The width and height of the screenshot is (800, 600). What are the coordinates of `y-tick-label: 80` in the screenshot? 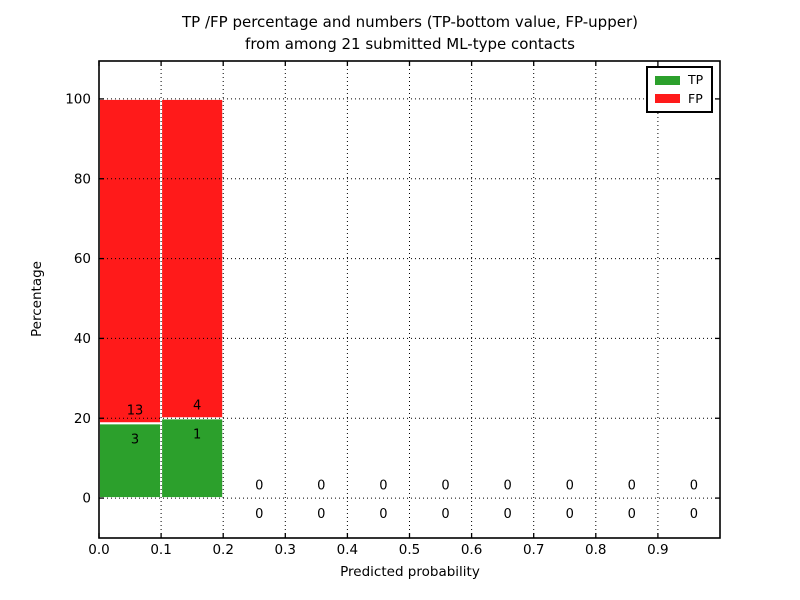 It's located at (82, 179).